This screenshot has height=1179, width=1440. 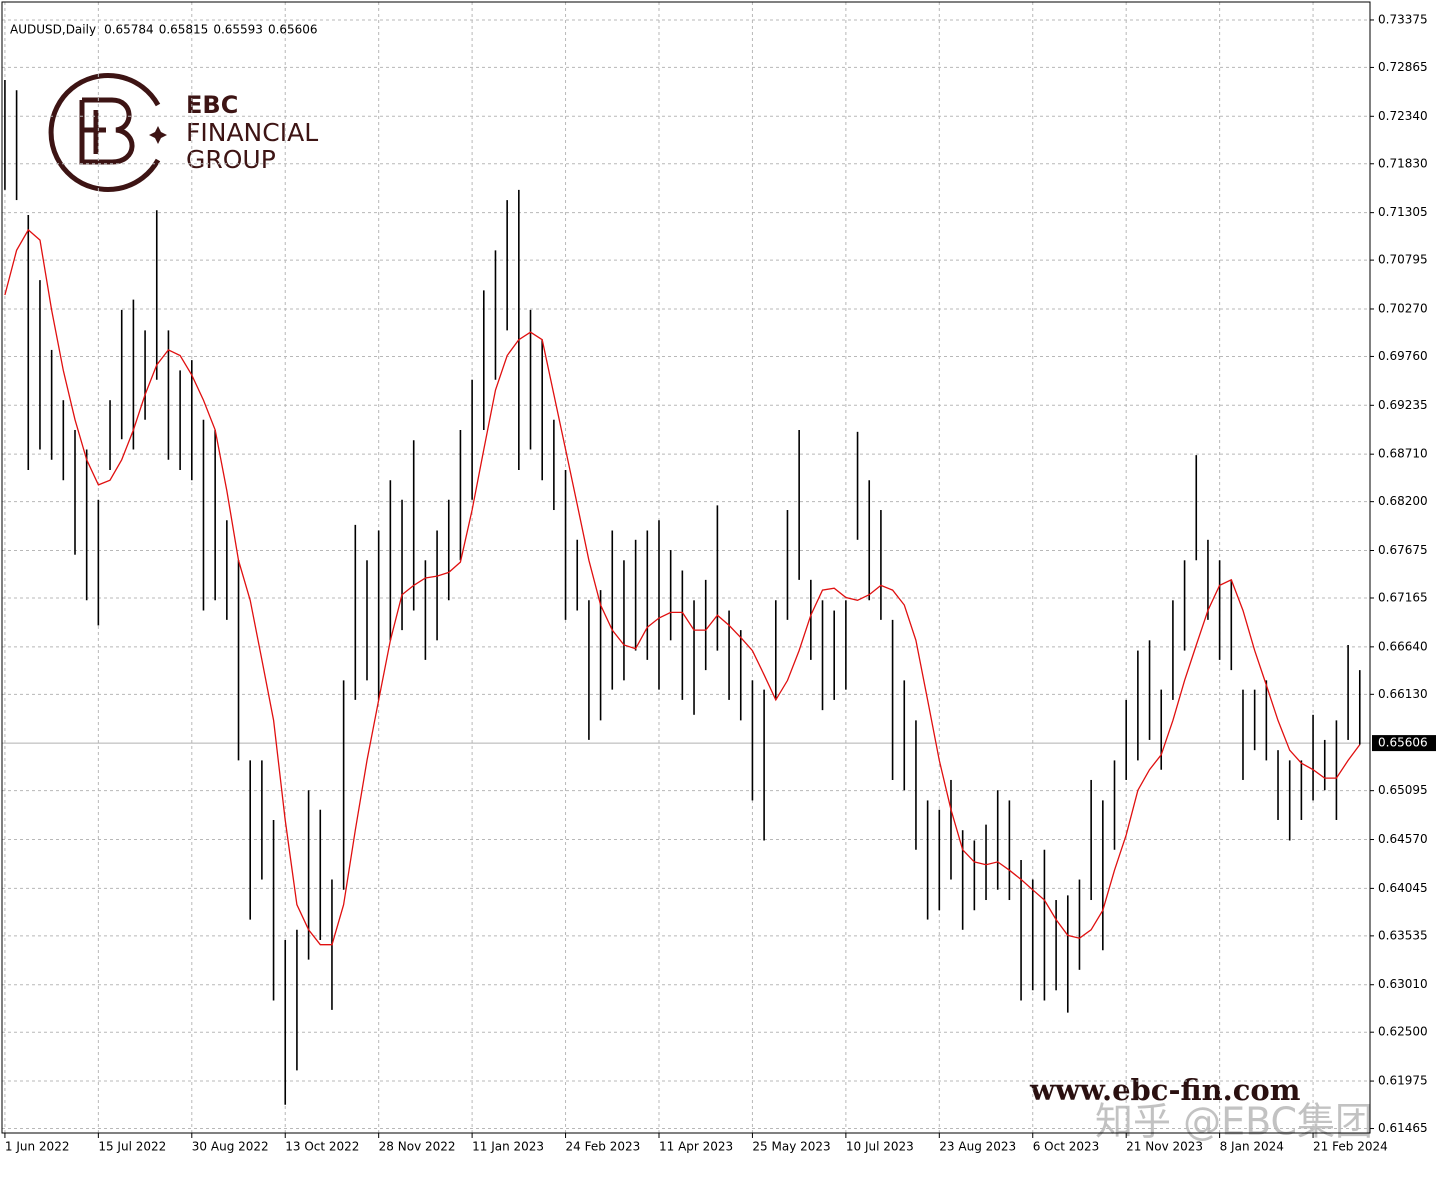 I want to click on x-tick-label: 11 Jan 2023, so click(x=508, y=1147).